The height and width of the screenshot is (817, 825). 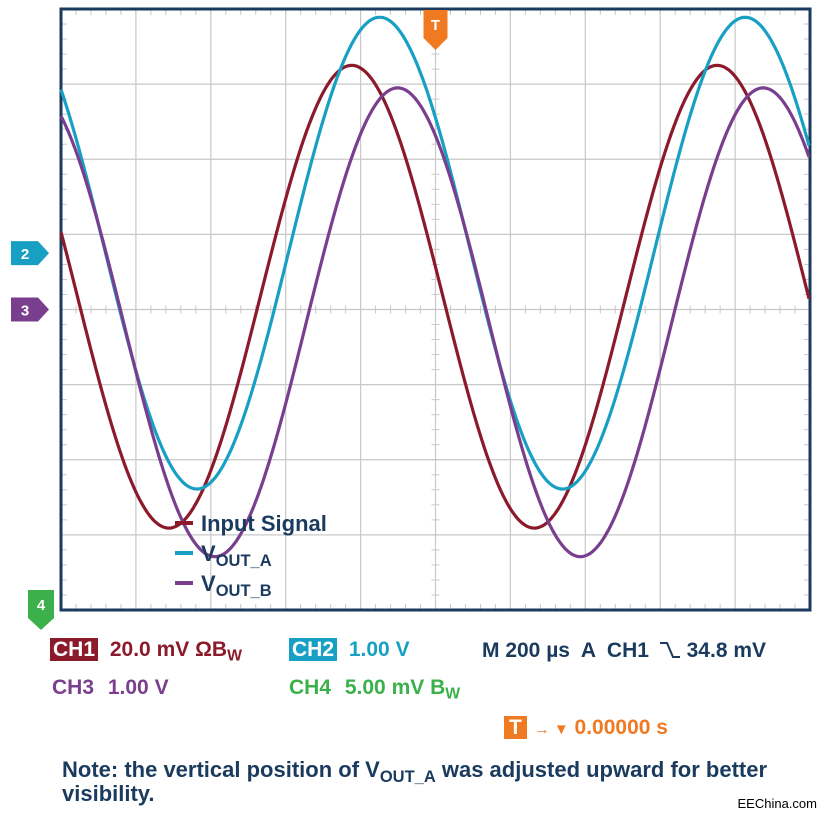 I want to click on legend-swatch-ch1, so click(x=184, y=523).